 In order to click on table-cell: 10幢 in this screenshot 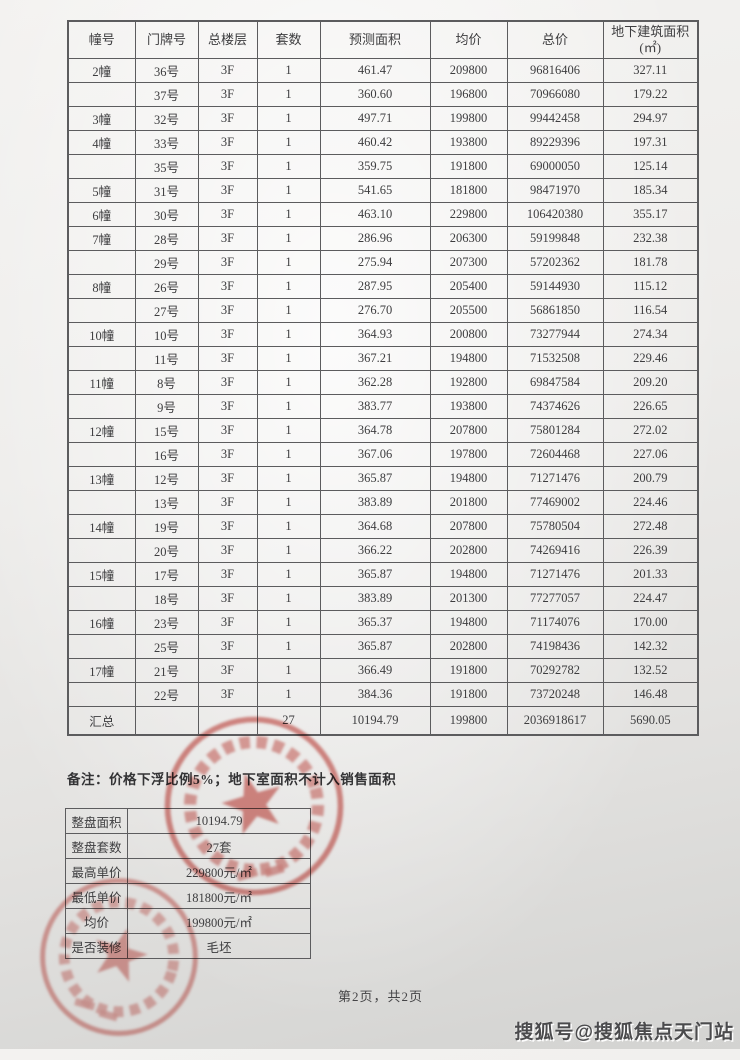, I will do `click(101, 334)`.